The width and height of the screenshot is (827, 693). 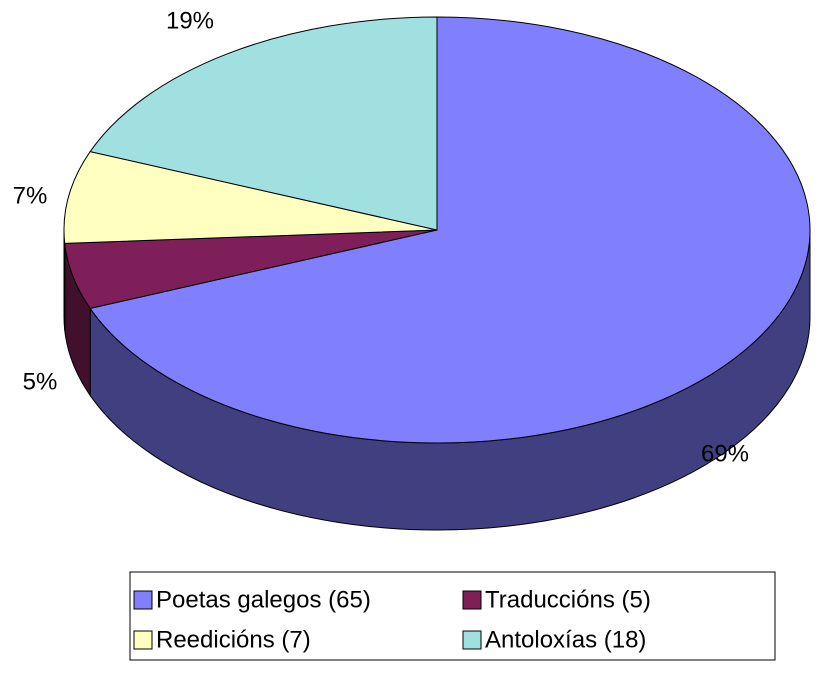 What do you see at coordinates (725, 453) in the screenshot?
I see `data-label: 69%` at bounding box center [725, 453].